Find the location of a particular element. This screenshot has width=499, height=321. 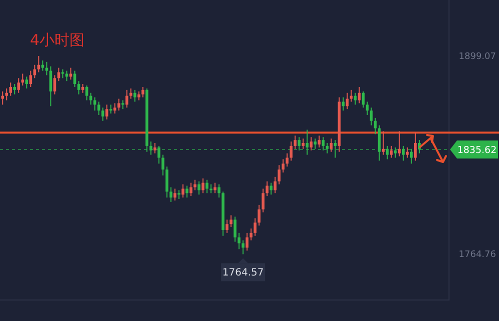

y-tick-label: 1899.07 is located at coordinates (477, 57).